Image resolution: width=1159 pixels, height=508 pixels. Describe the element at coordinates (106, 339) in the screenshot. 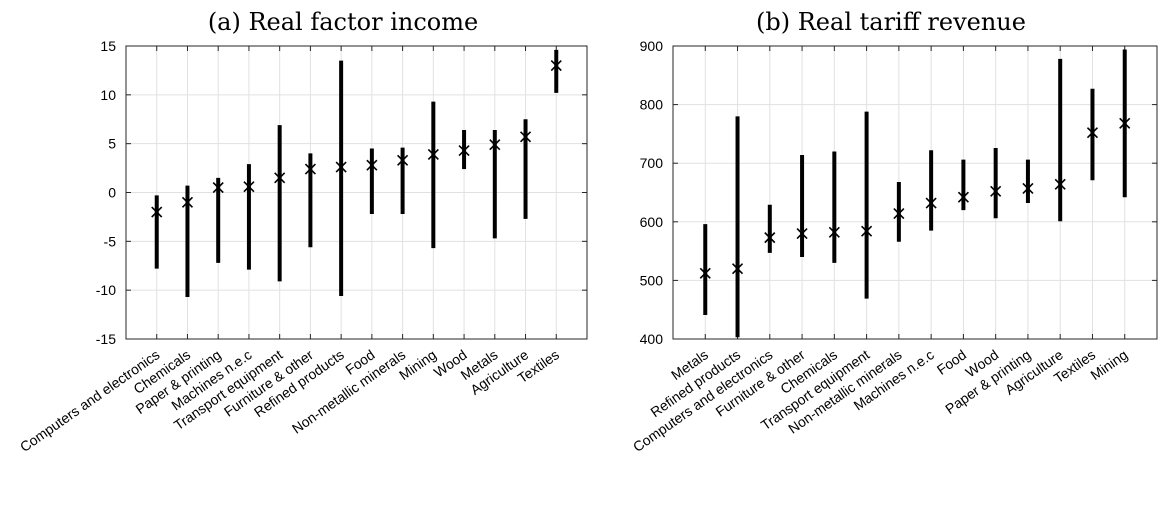

I see `panel-a-ytick-label: -15` at that location.